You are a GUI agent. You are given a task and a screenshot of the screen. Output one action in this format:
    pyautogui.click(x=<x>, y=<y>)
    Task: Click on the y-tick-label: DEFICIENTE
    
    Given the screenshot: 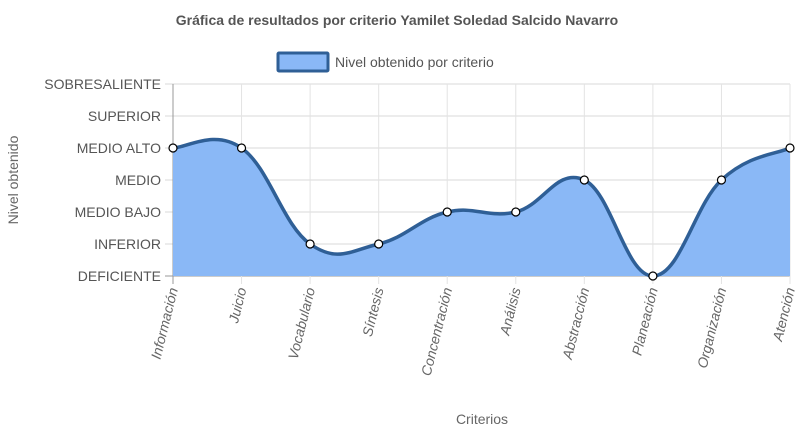 What is the action you would take?
    pyautogui.click(x=119, y=276)
    